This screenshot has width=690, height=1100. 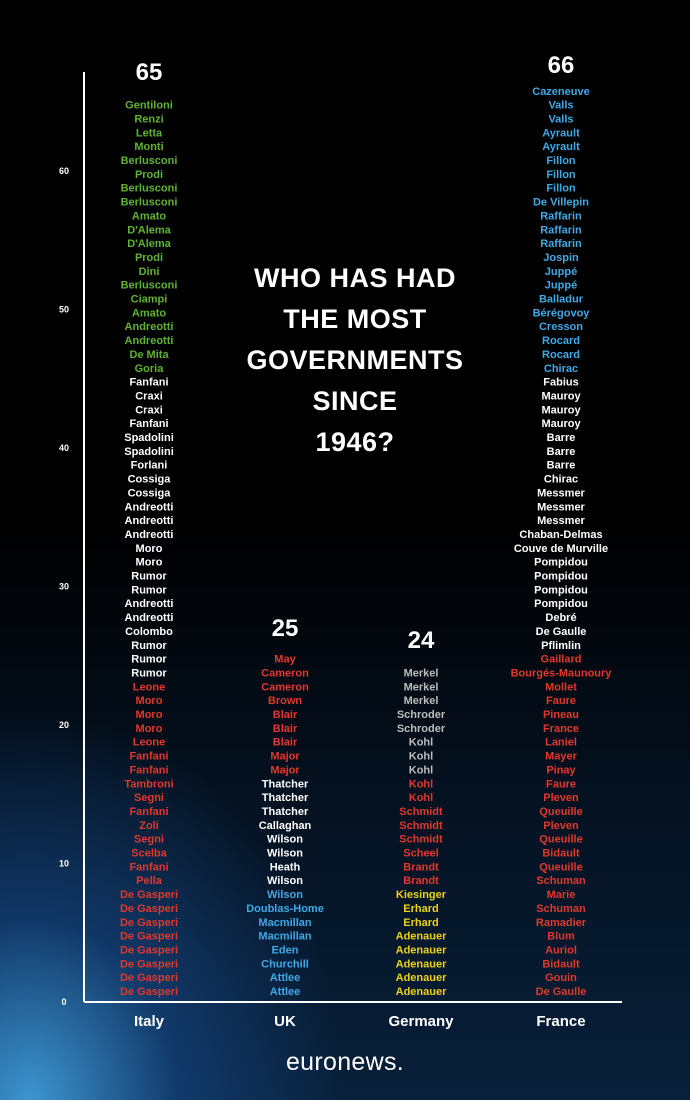 What do you see at coordinates (561, 396) in the screenshot?
I see `government-label: Mauroy` at bounding box center [561, 396].